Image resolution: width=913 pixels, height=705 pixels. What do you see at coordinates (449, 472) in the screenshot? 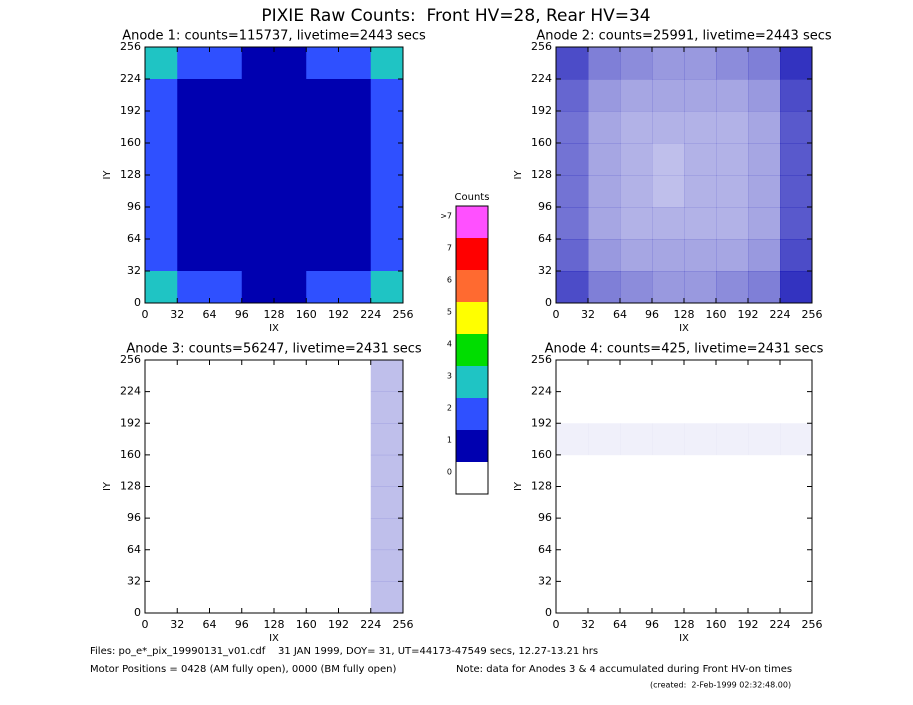
I see `colorbar-label: 0` at bounding box center [449, 472].